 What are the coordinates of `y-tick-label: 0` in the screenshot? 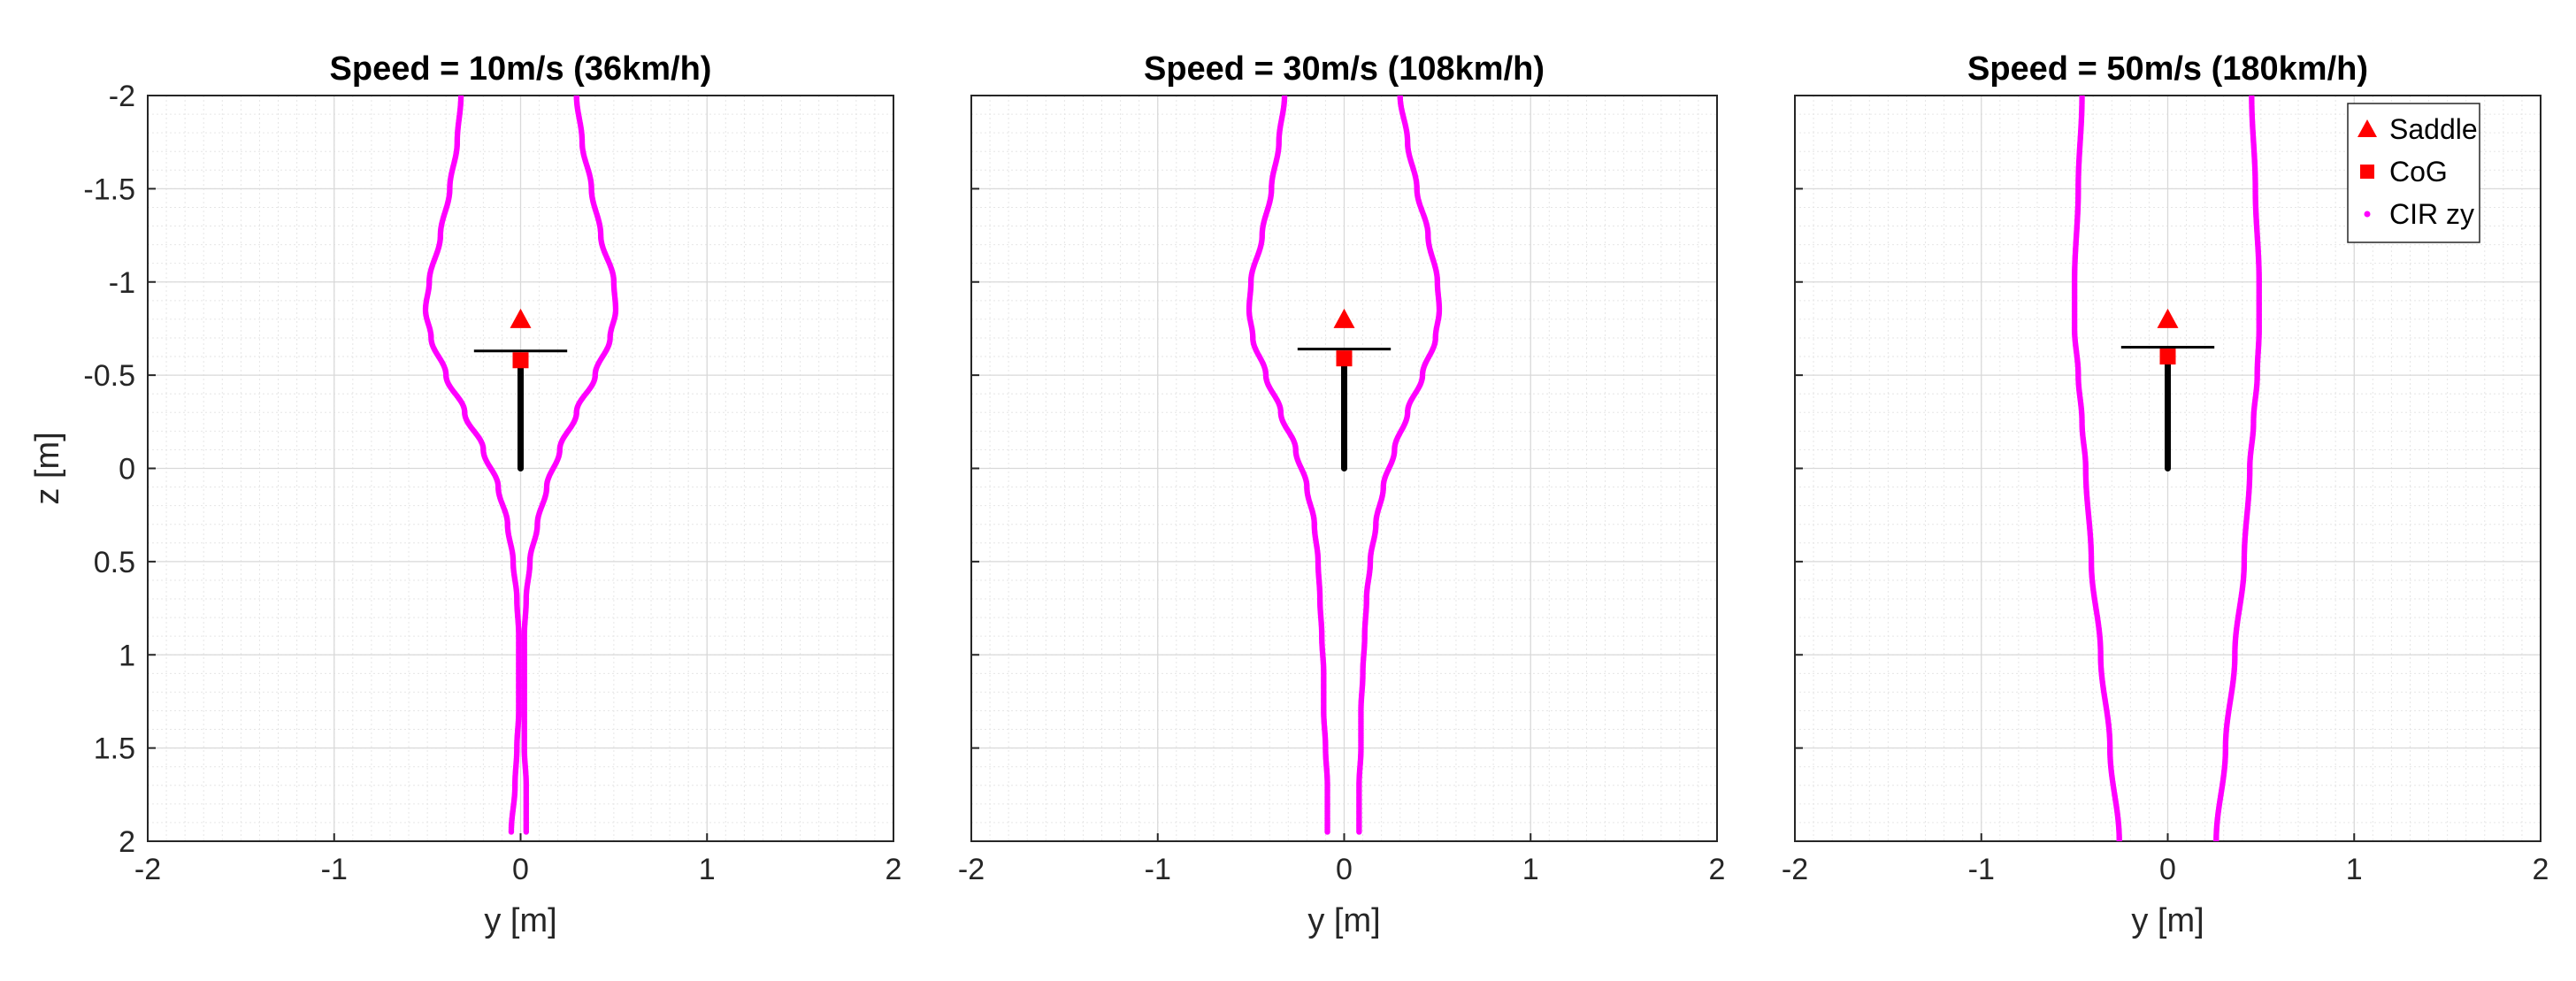 It's located at (127, 470).